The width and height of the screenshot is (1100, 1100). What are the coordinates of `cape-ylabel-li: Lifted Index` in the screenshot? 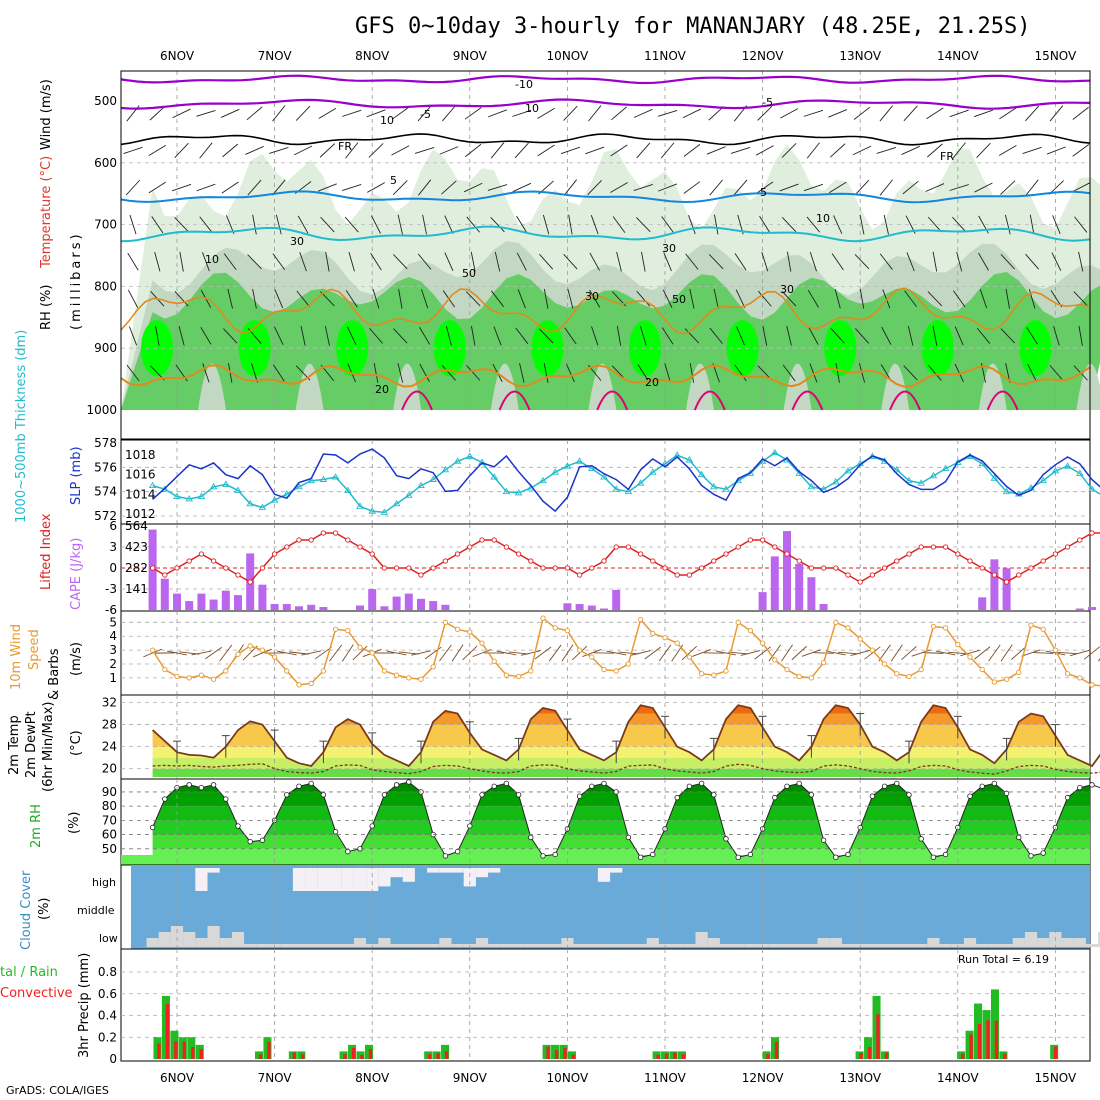 It's located at (46, 551).